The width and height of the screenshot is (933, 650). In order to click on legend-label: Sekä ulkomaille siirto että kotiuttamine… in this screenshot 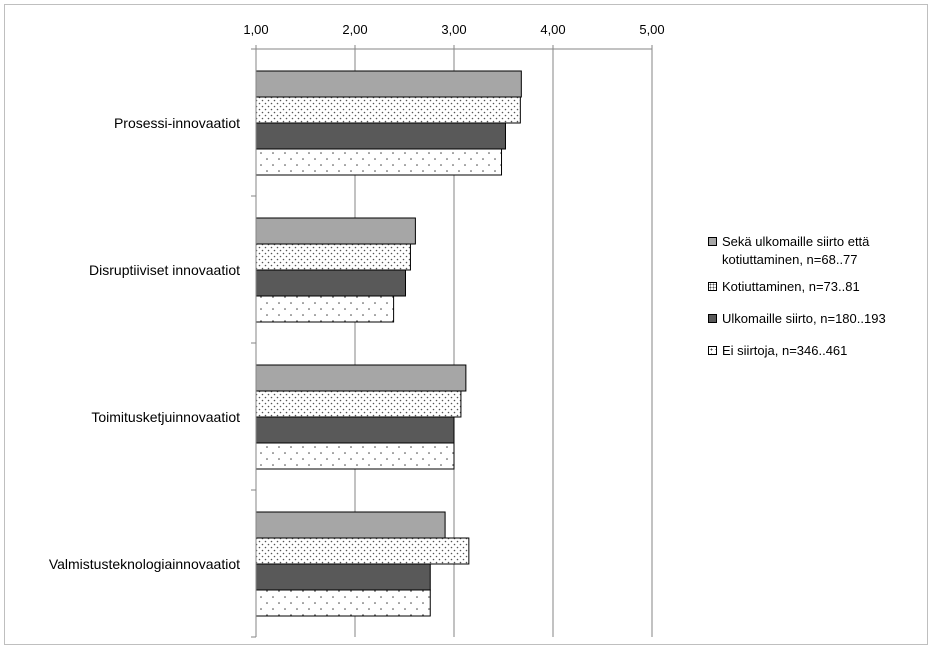, I will do `click(796, 250)`.